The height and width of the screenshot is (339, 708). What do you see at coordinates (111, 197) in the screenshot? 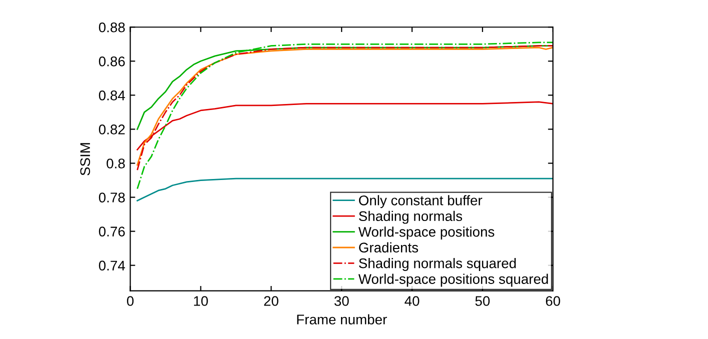
I see `y-tick-label: 0.78` at bounding box center [111, 197].